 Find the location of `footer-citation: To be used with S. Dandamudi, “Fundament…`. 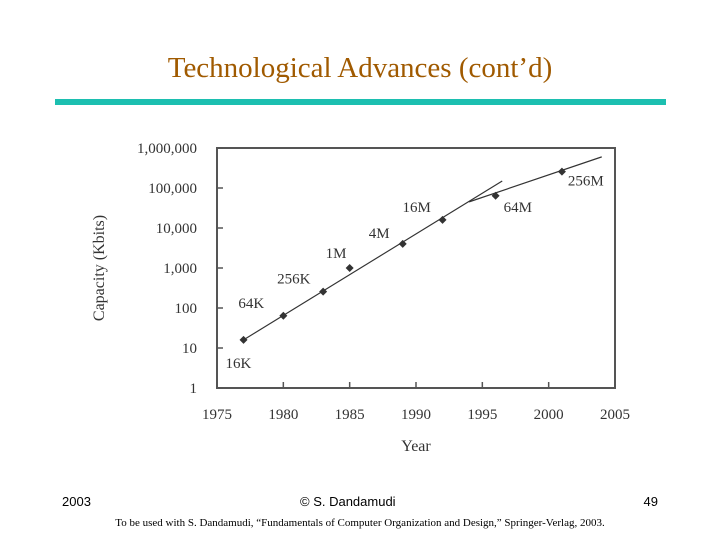

footer-citation: To be used with S. Dandamudi, “Fundament… is located at coordinates (360, 523).